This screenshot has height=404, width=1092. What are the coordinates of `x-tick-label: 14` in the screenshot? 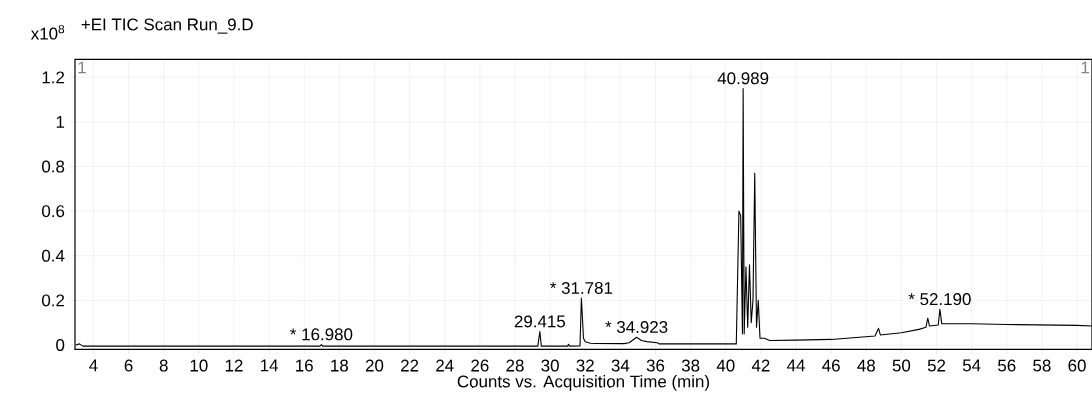 It's located at (269, 365).